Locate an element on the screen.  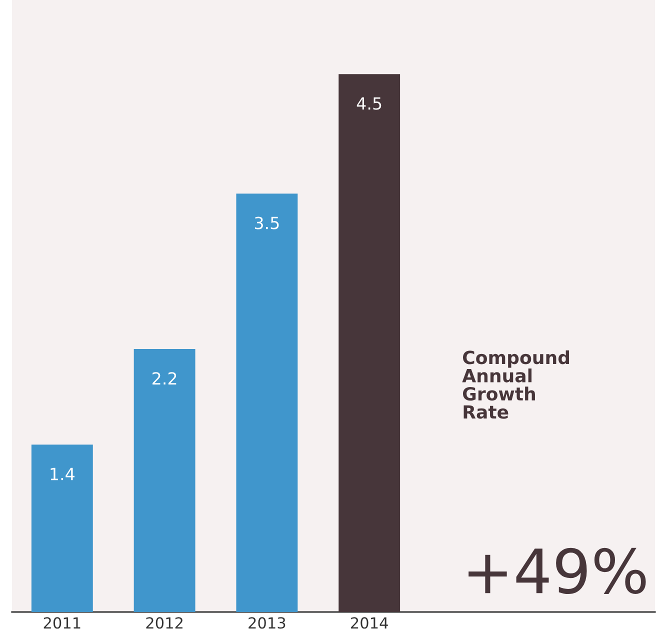
data-label: 2.2 is located at coordinates (164, 378).